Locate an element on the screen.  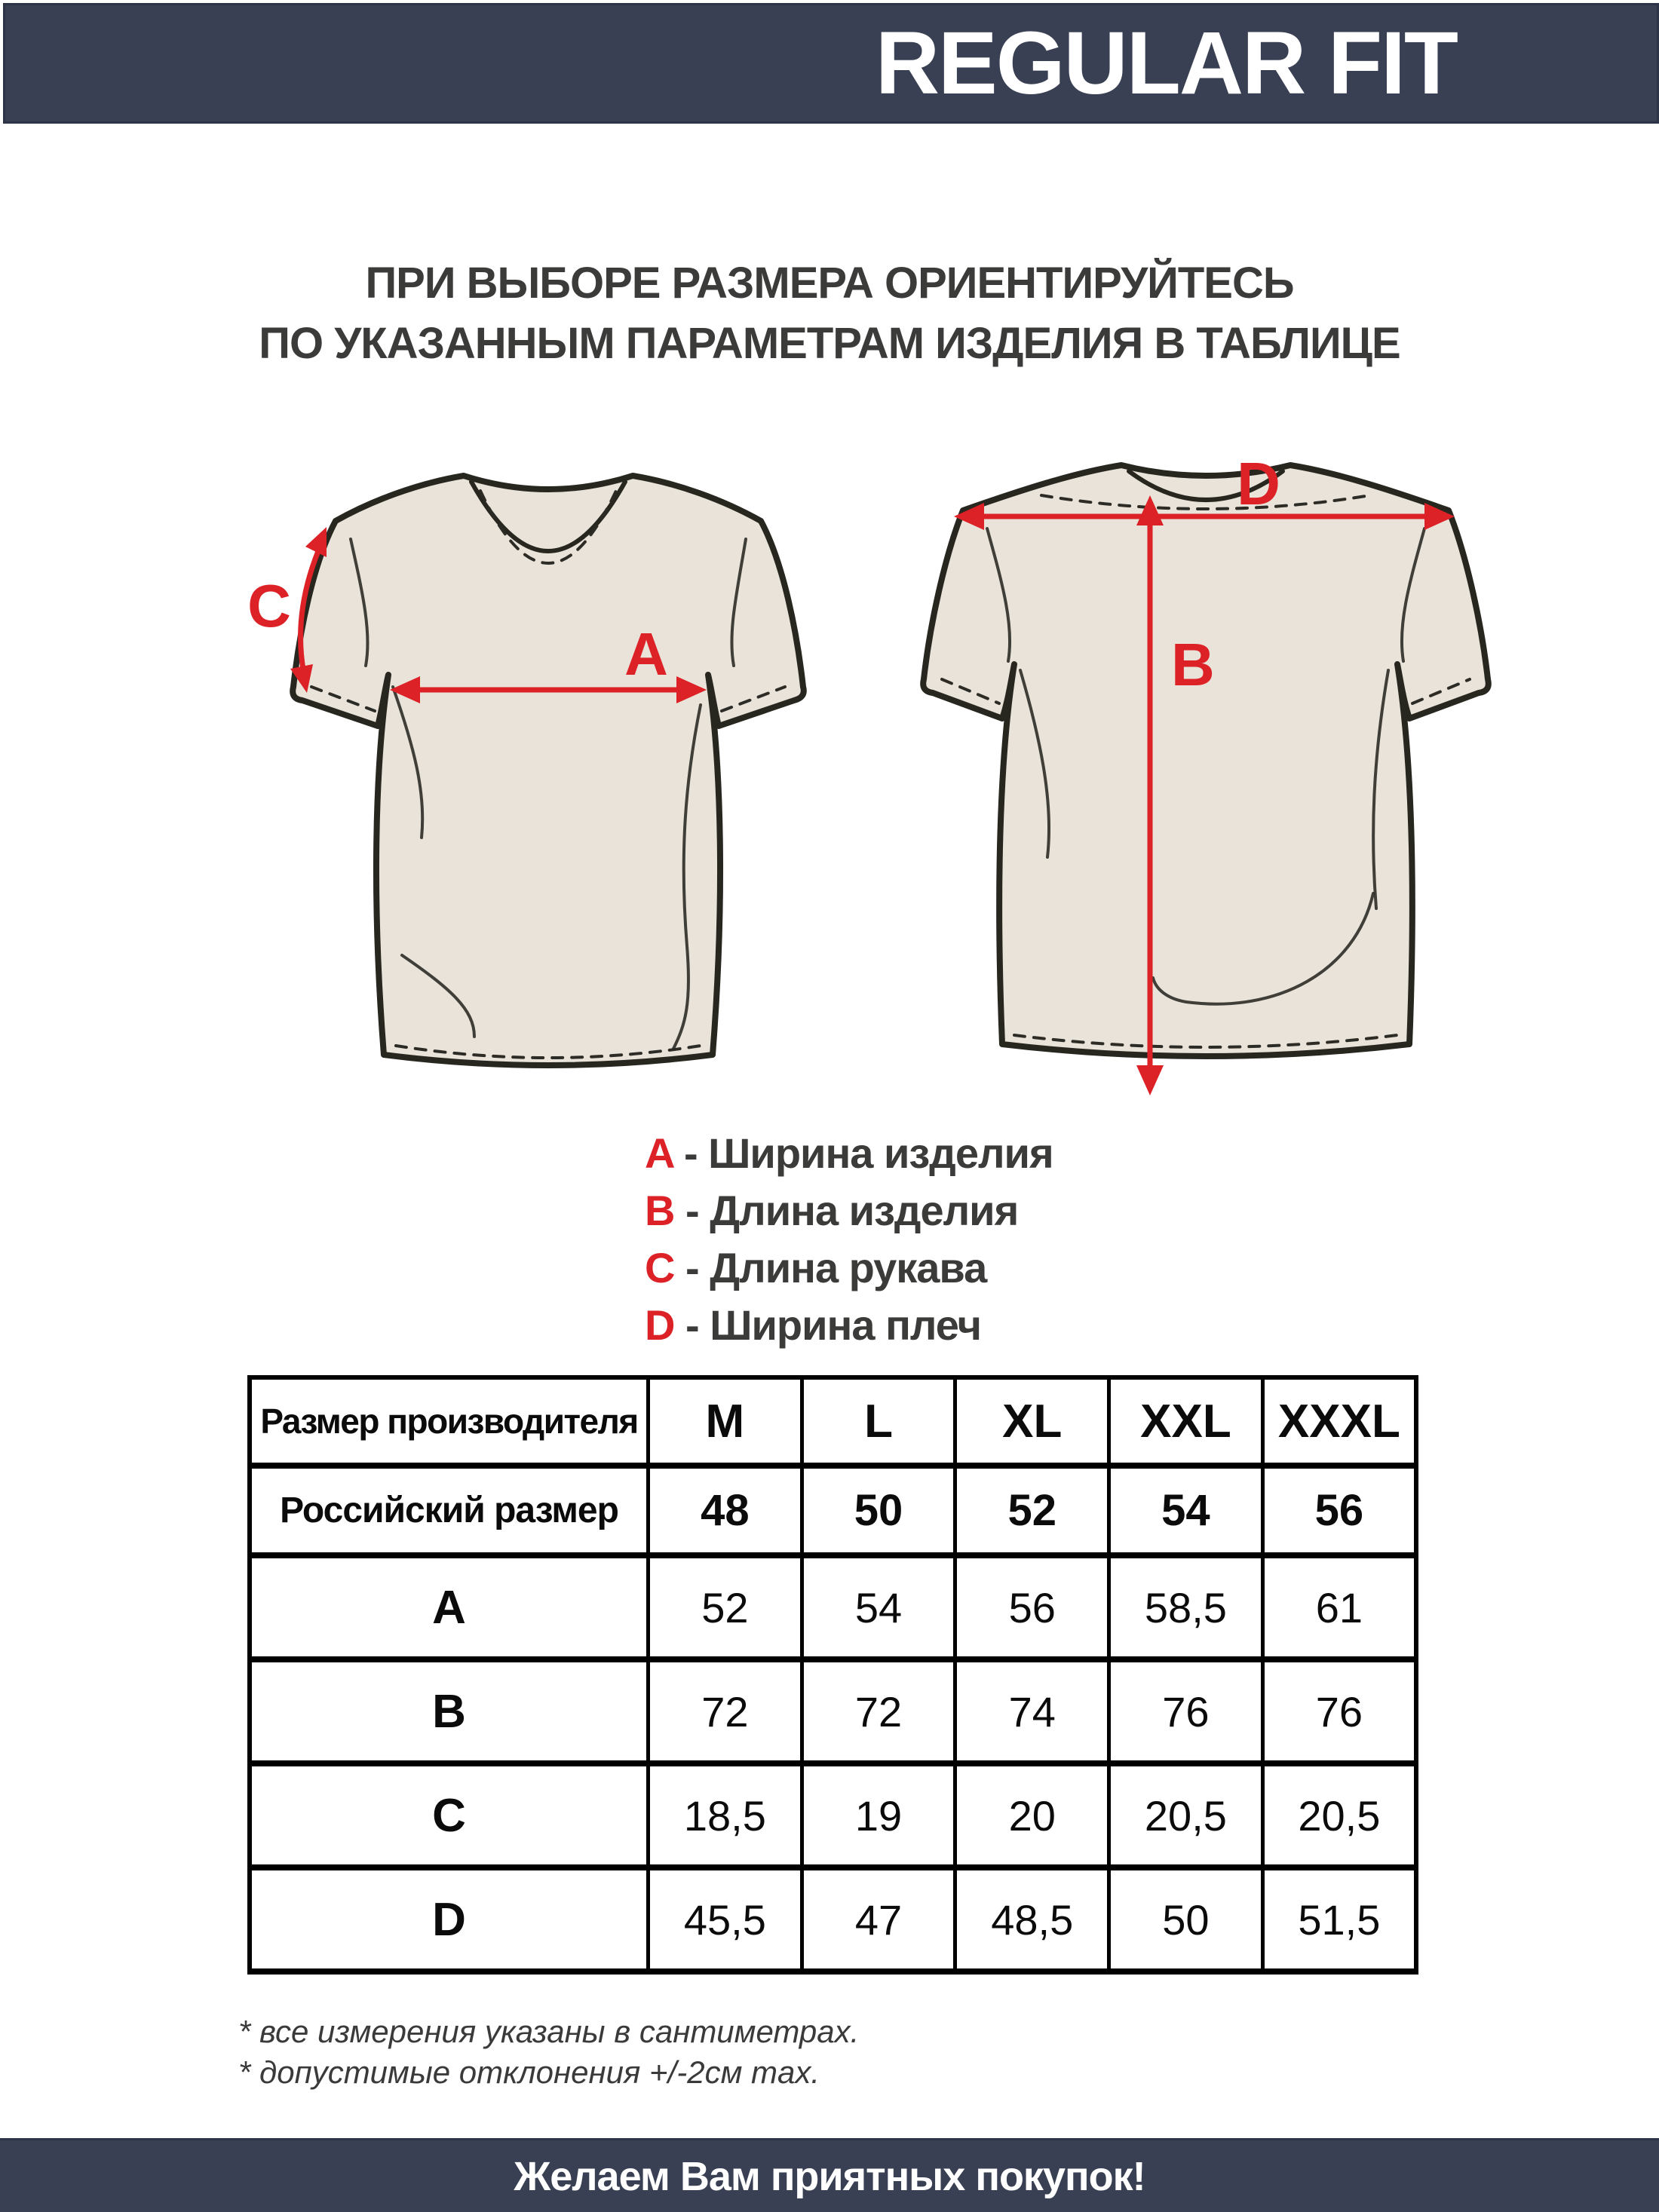
intro-line-1: ПРИ ВЫБОРЕ РАЗМЕРА ОРИЕНТИРУЙТЕСЬ is located at coordinates (830, 283).